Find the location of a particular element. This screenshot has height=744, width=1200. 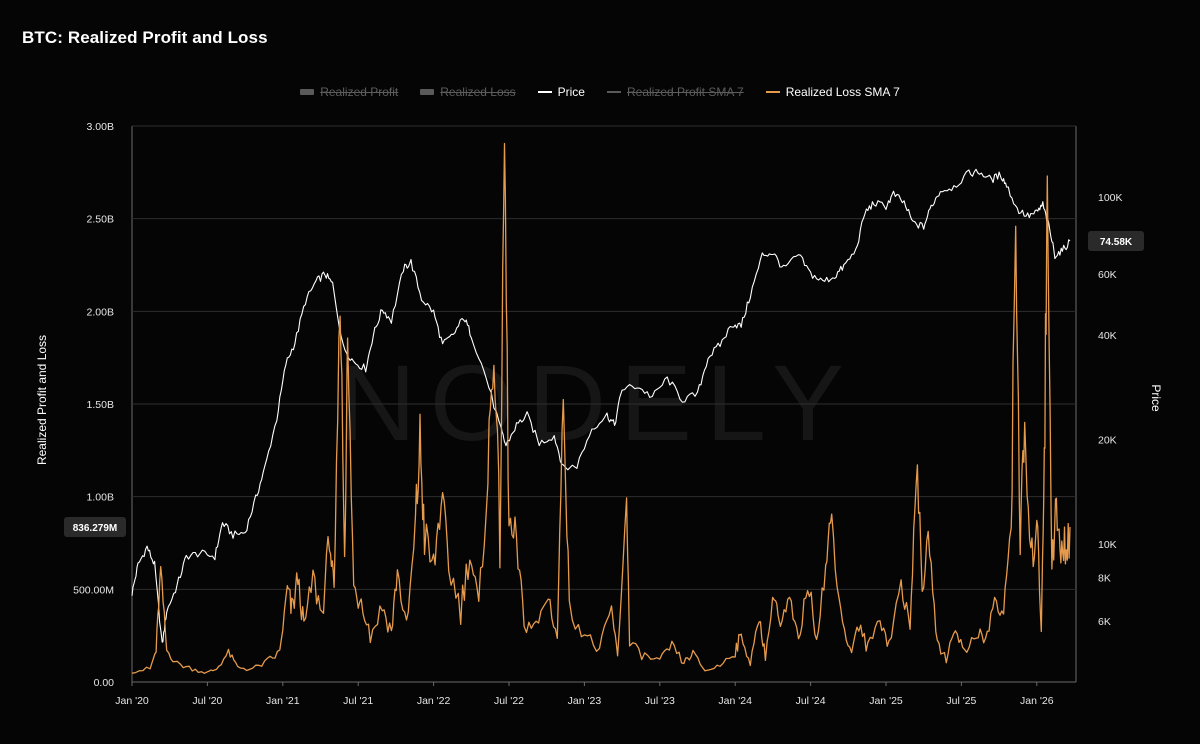

right-tick-label: 20K is located at coordinates (1107, 440).